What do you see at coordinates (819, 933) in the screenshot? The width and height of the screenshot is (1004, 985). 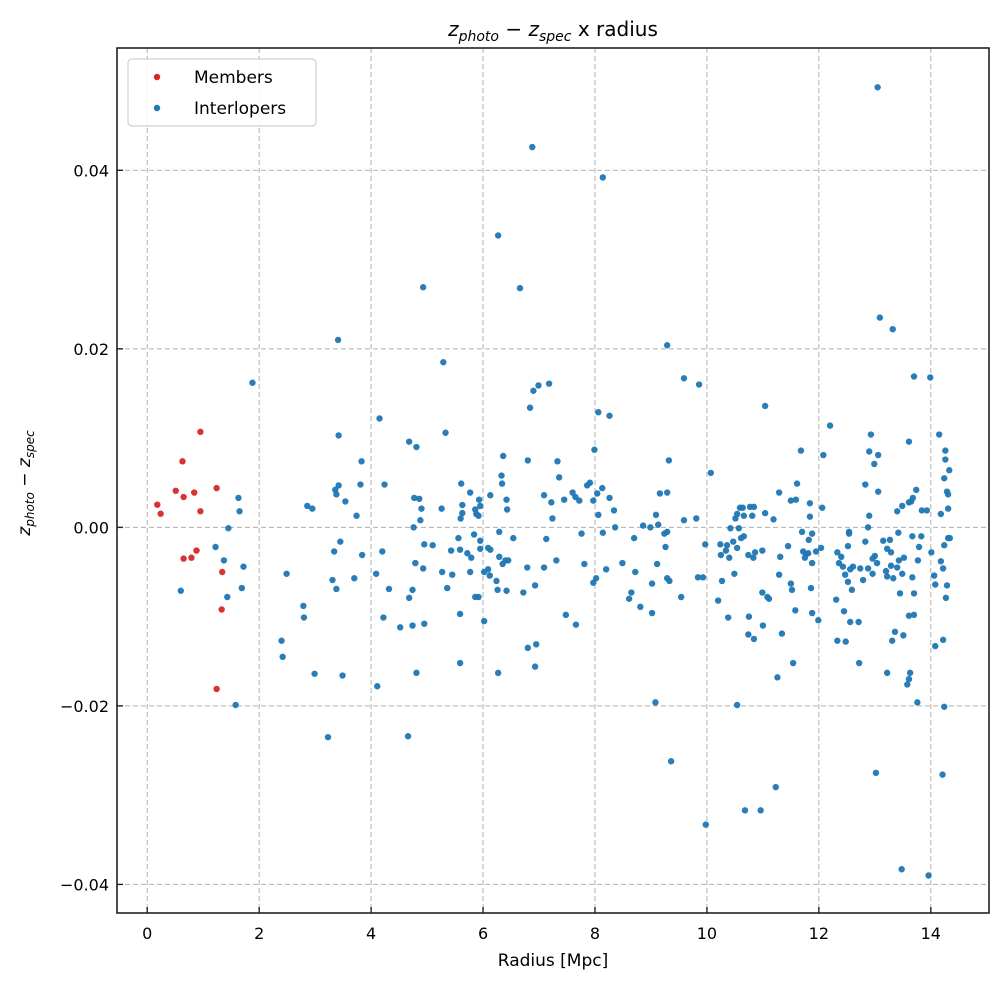 I see `x-tick-label: 12` at bounding box center [819, 933].